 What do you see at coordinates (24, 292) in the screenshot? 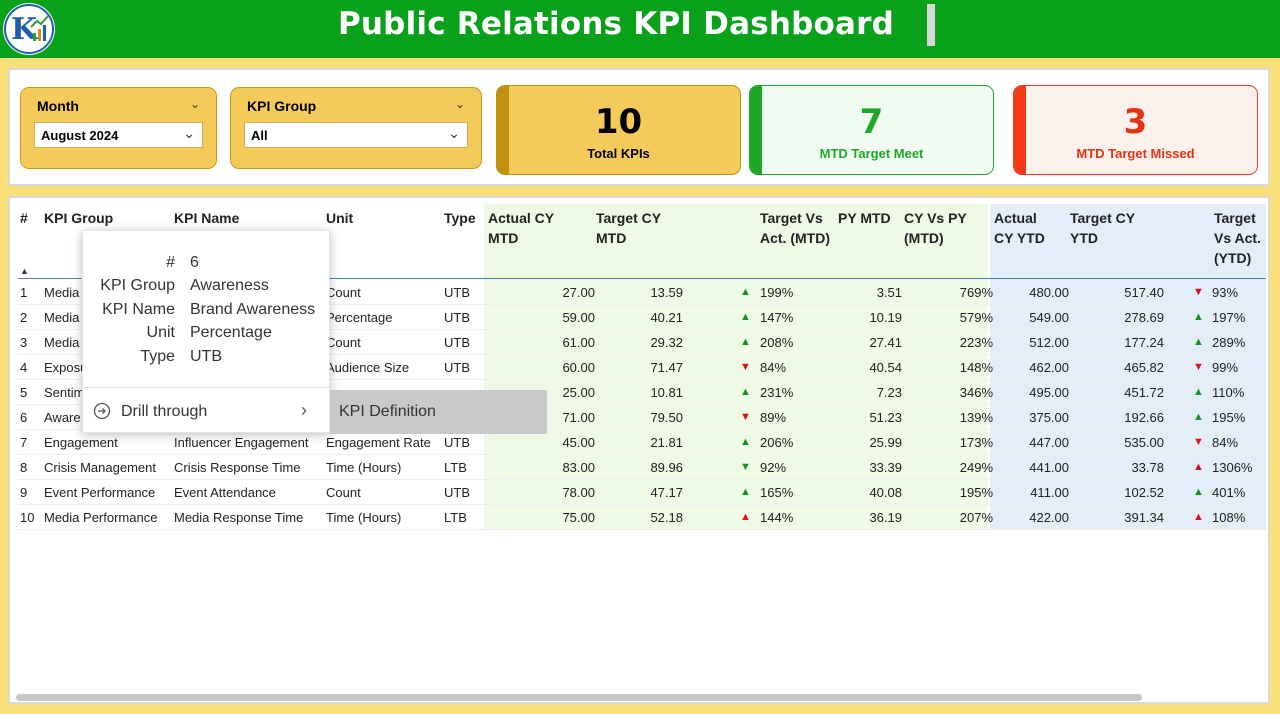
I see `row-index: 1` at bounding box center [24, 292].